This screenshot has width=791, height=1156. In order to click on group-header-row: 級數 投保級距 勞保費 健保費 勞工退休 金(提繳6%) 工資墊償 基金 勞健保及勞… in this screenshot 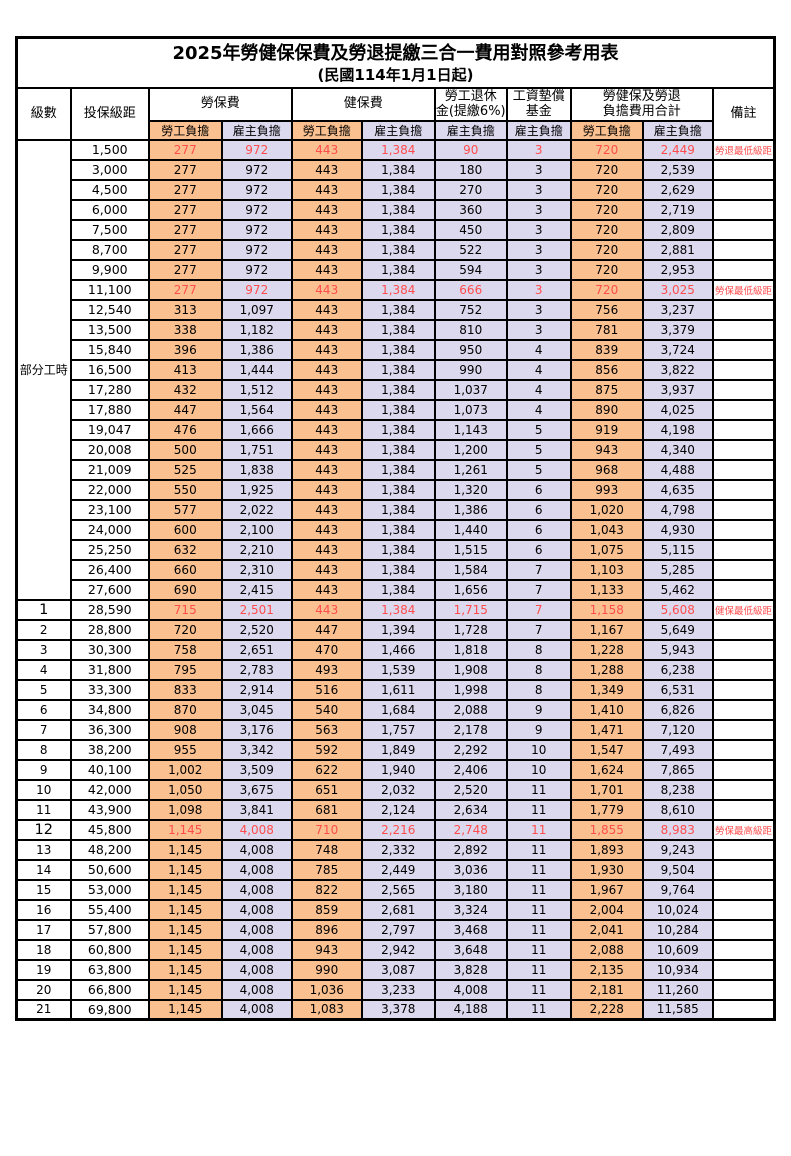, I will do `click(395, 113)`.